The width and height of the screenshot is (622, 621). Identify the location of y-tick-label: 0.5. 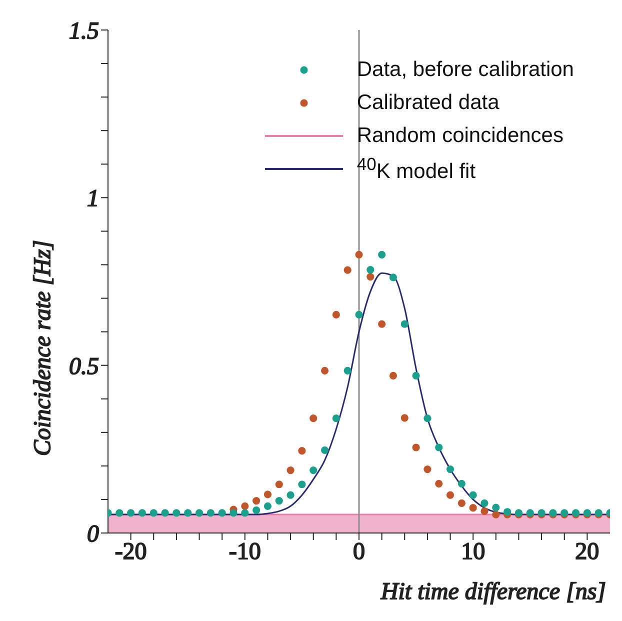
(84, 367).